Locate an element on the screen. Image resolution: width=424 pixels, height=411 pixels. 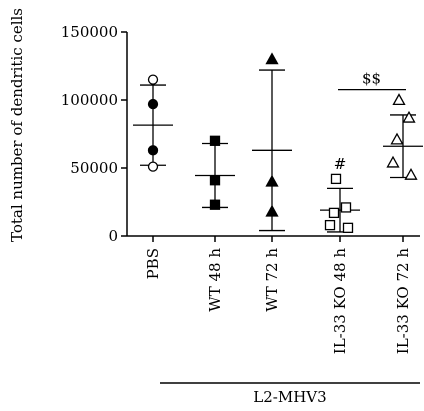
significance-label: # is located at coordinates (340, 164).